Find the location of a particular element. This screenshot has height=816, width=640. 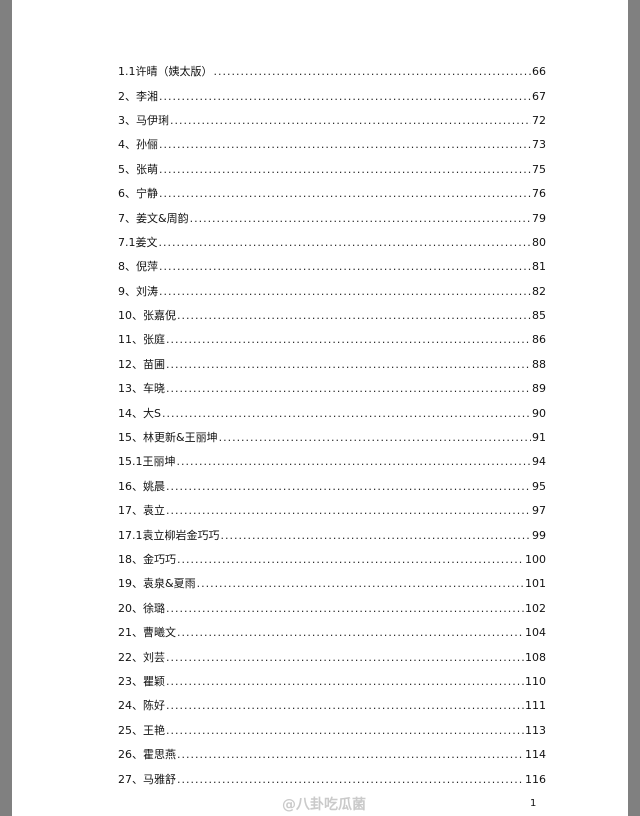

toc-entry: 18、金巧巧 100 is located at coordinates (332, 560).